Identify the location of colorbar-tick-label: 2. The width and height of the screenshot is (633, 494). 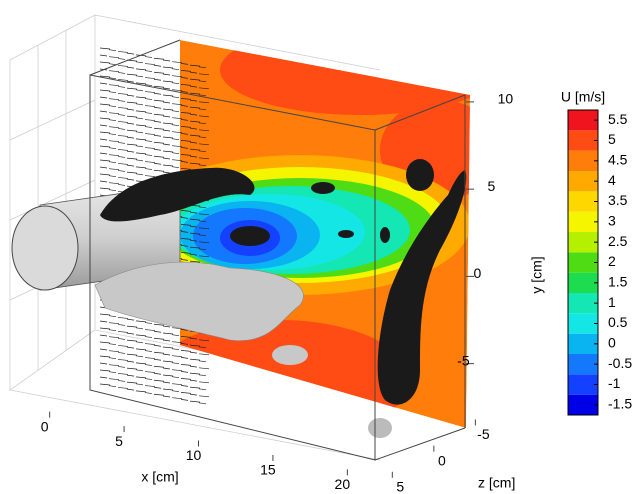
(612, 261).